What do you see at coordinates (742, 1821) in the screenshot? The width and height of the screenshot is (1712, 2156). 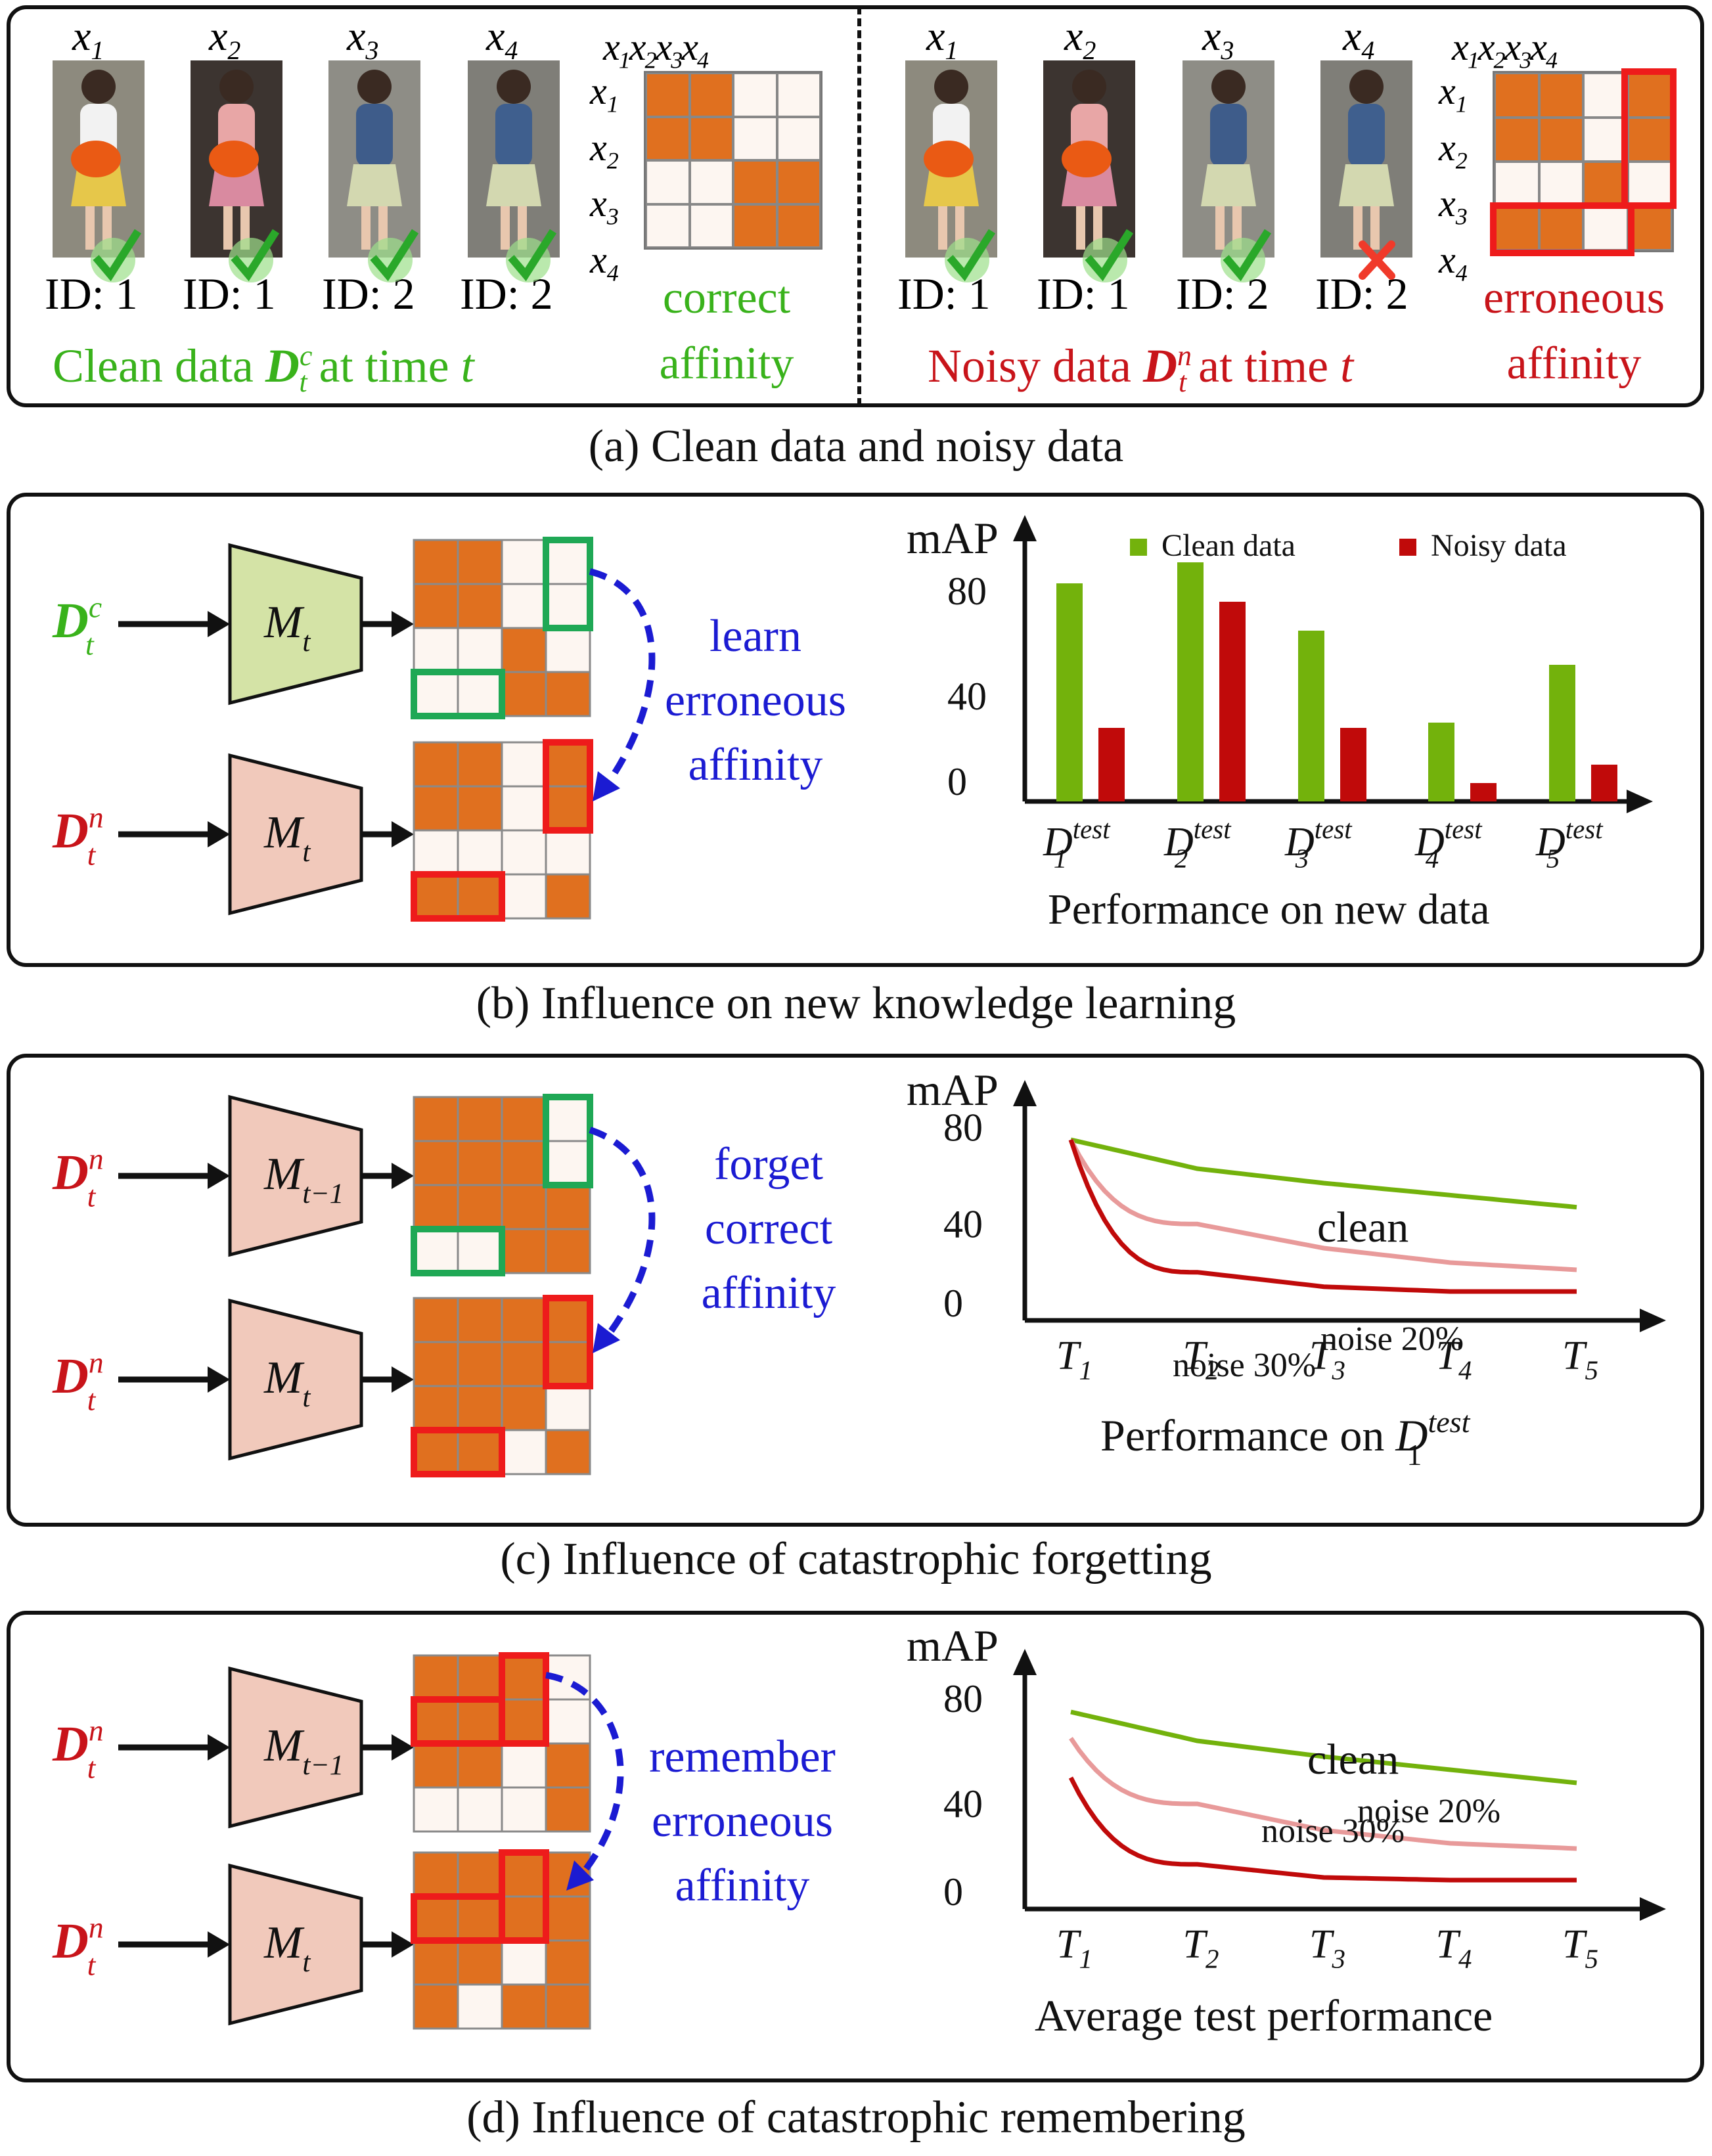 I see `panel-d-arrow-label: remember erroneous affinity` at bounding box center [742, 1821].